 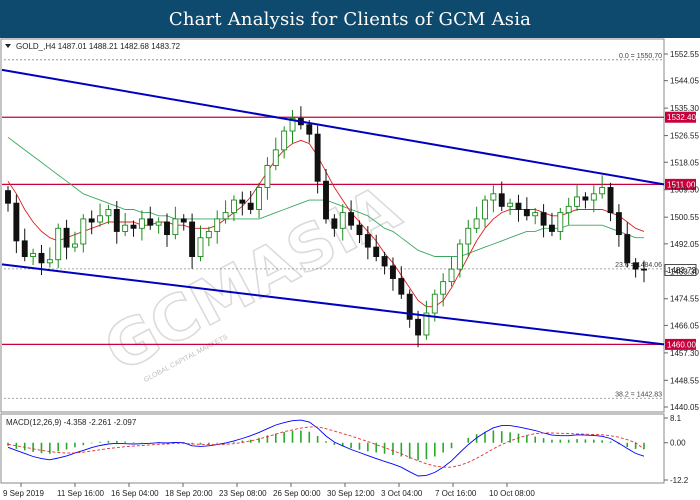 What do you see at coordinates (71, 422) in the screenshot?
I see `macd-label: MACD(12,26,9) -4.358 -2.261 -2.097` at bounding box center [71, 422].